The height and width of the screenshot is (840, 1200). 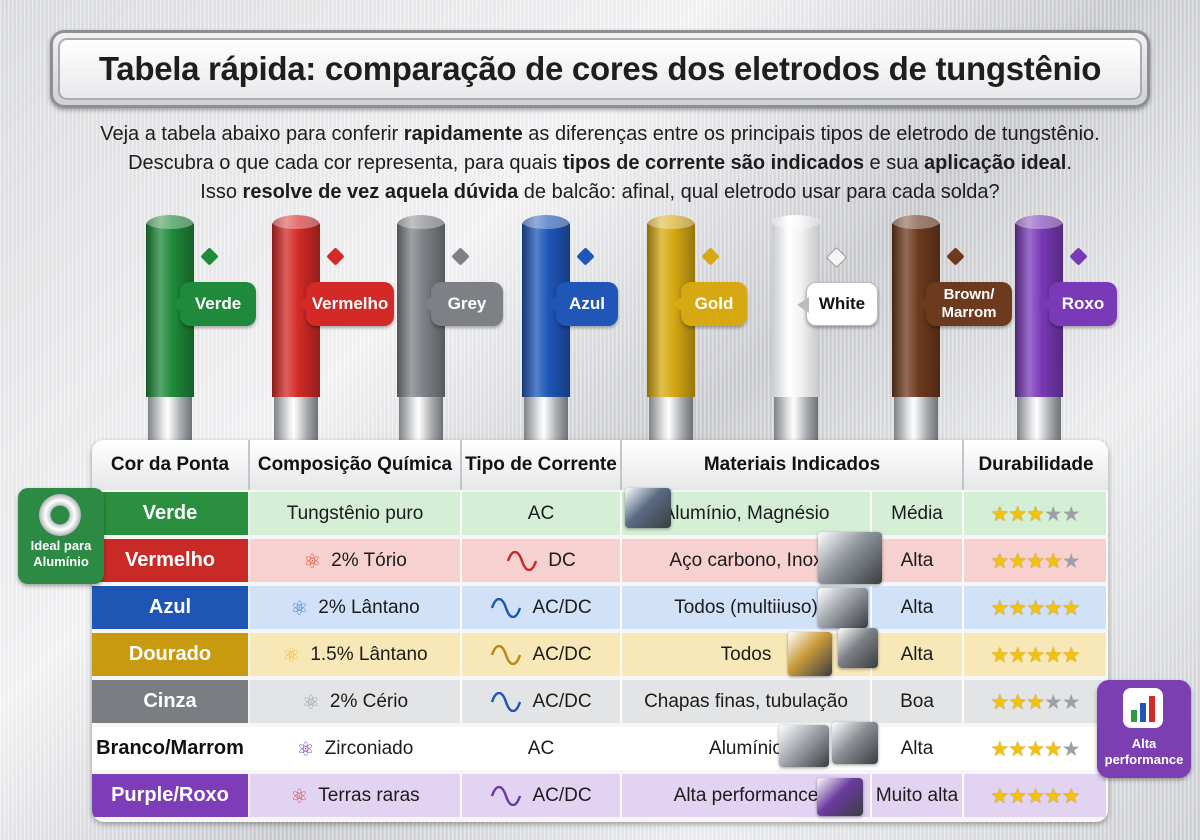 What do you see at coordinates (810, 654) in the screenshot?
I see `brass-tube-icon` at bounding box center [810, 654].